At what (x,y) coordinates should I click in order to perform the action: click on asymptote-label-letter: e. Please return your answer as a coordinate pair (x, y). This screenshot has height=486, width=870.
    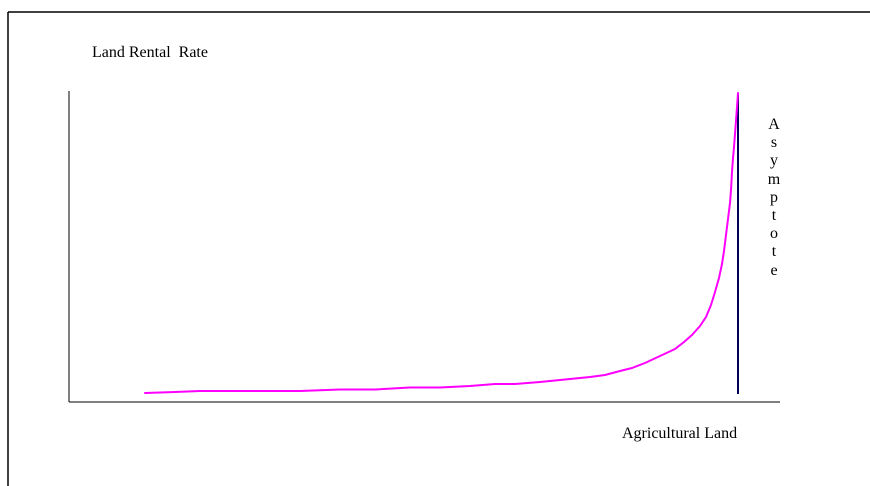
    Looking at the image, I should click on (774, 270).